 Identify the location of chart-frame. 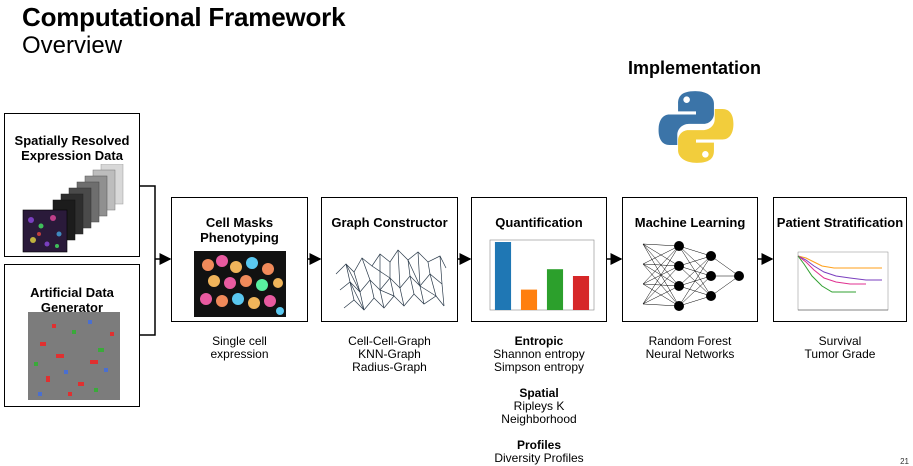
(542, 275).